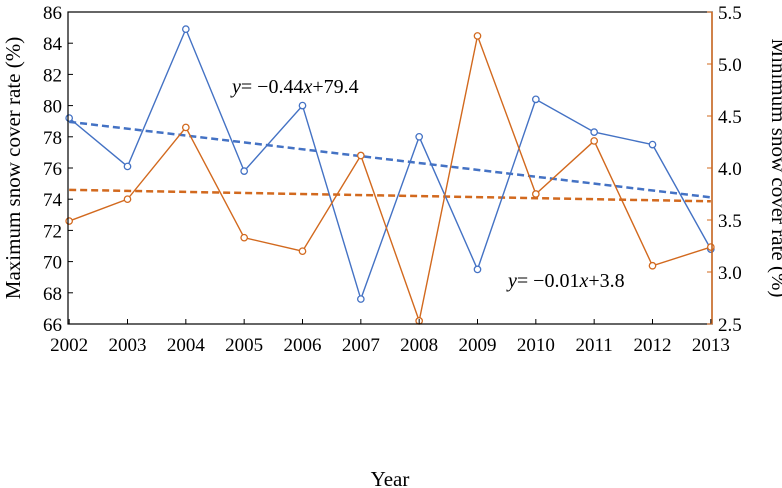 The height and width of the screenshot is (488, 782). Describe the element at coordinates (52, 231) in the screenshot. I see `y-left-tick-label: 72` at that location.